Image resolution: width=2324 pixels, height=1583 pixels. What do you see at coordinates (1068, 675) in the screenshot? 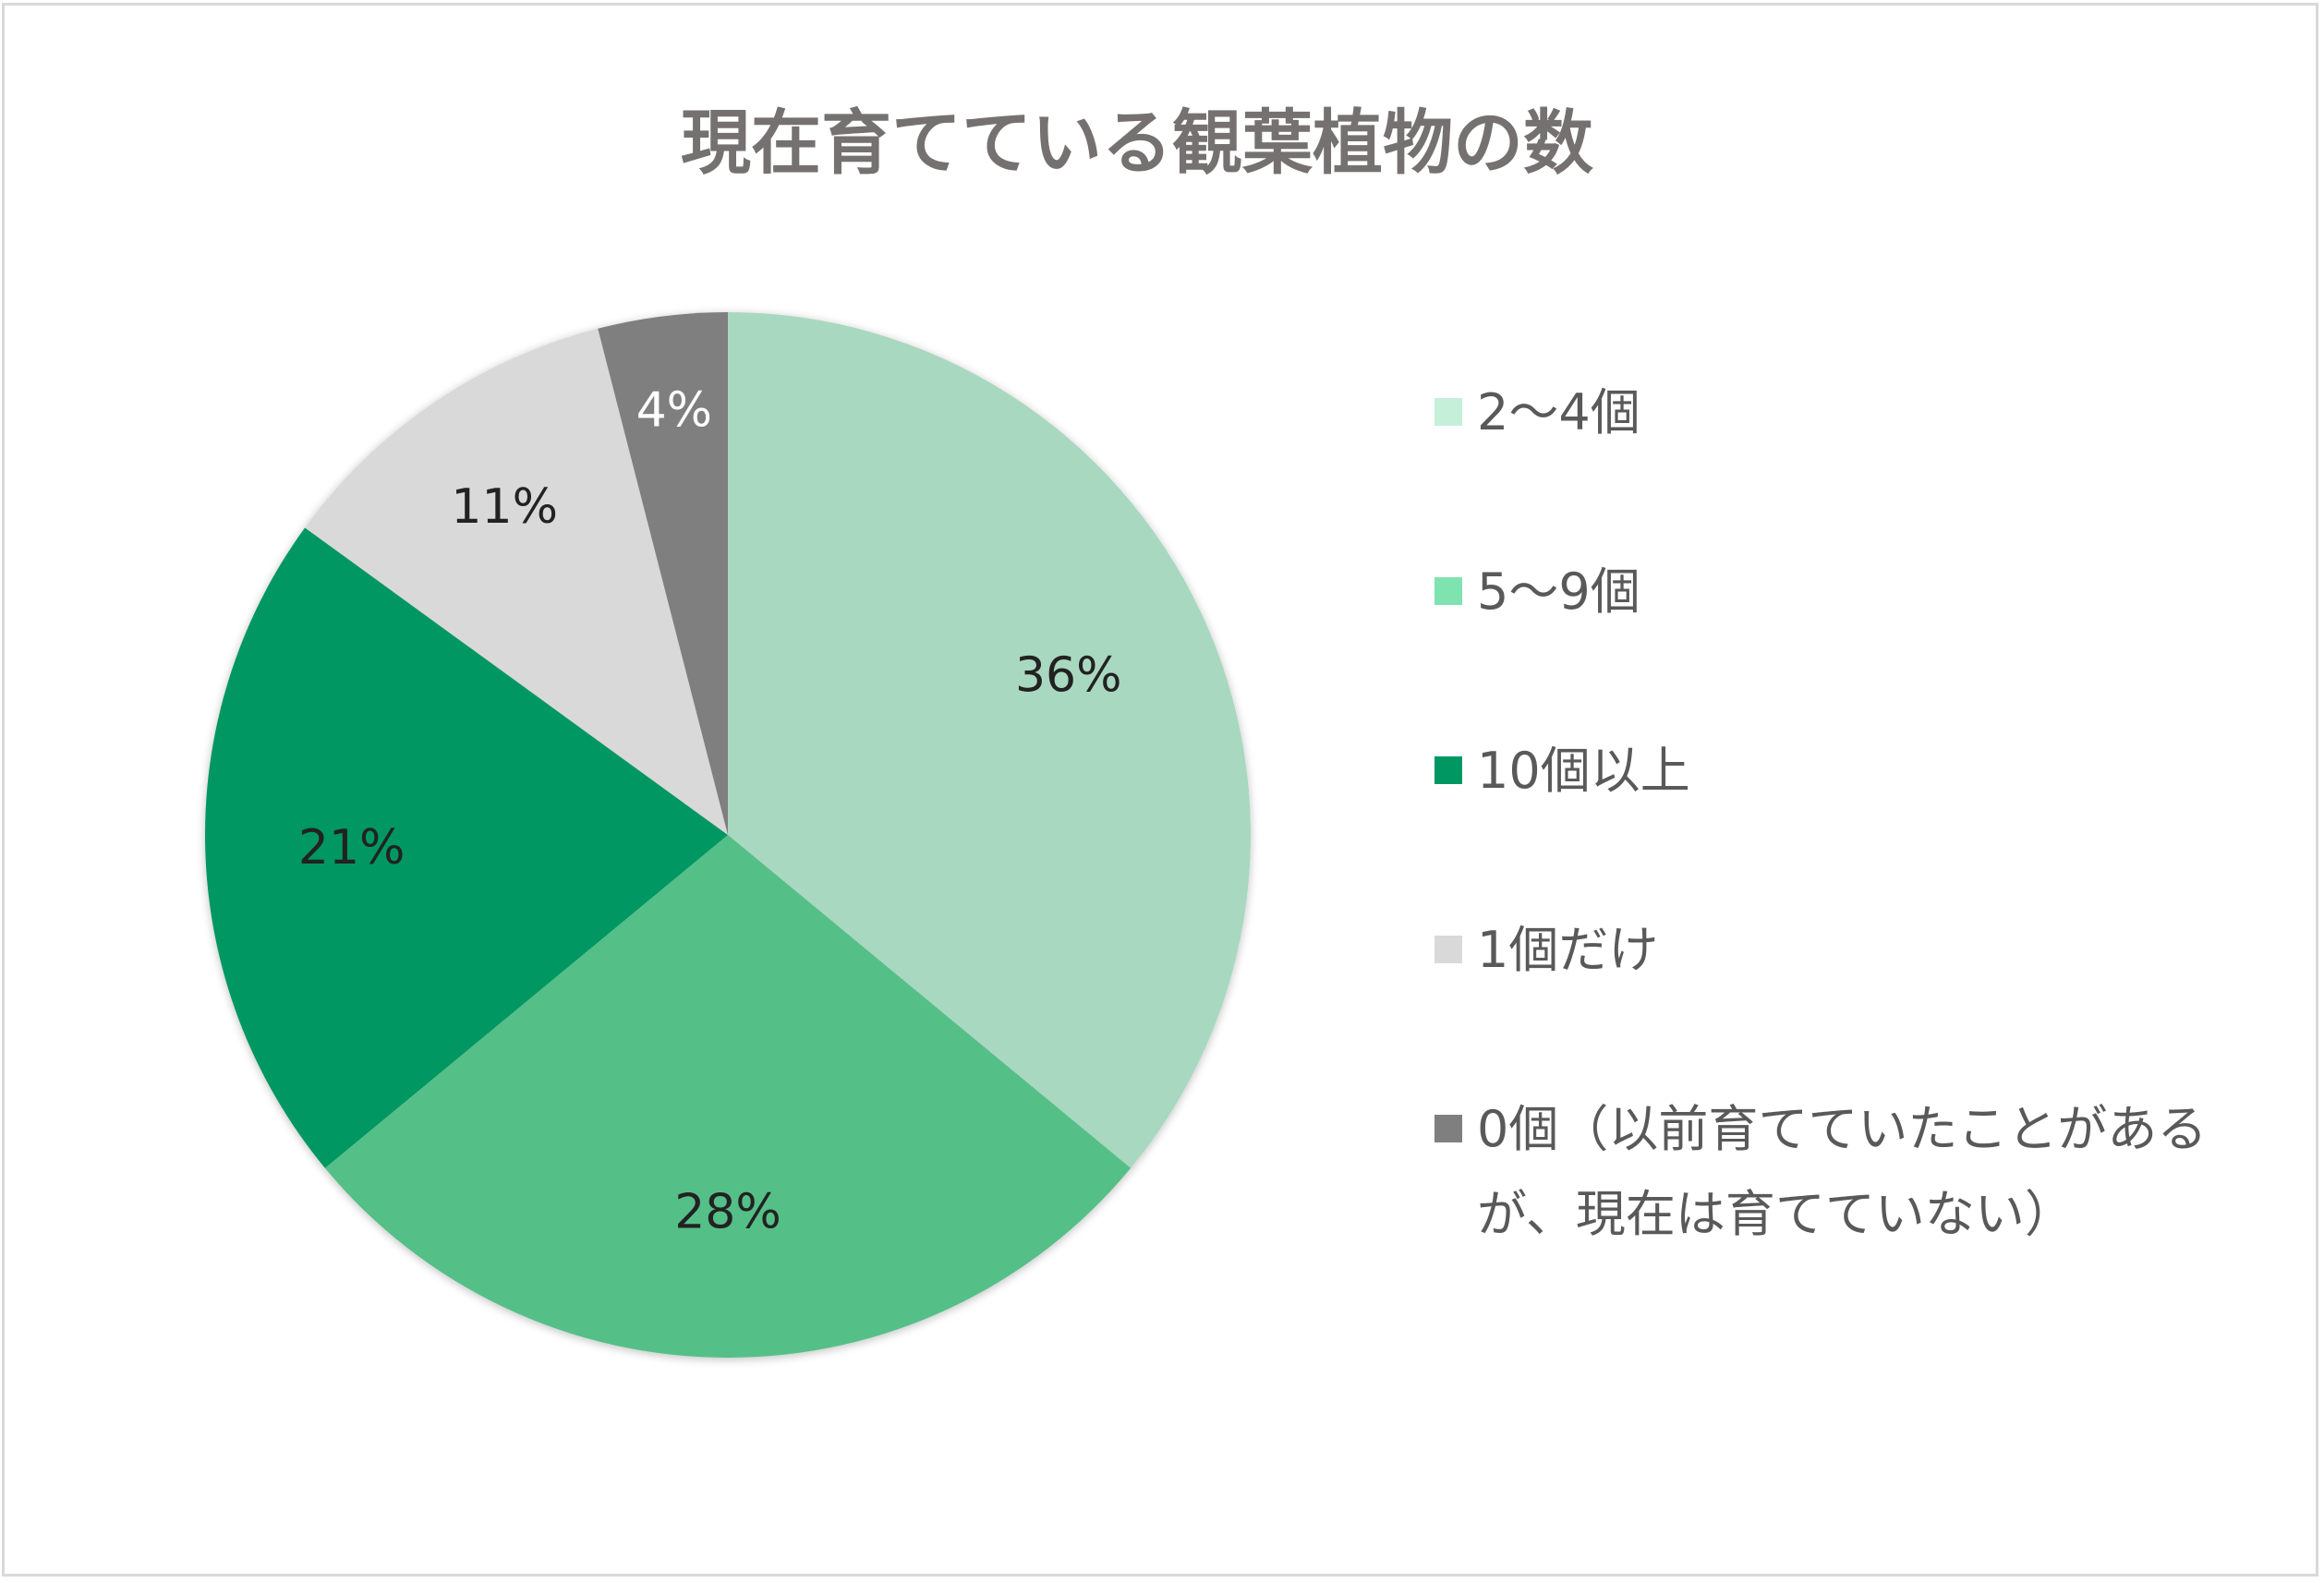
I see `data-label-1: 36%` at bounding box center [1068, 675].